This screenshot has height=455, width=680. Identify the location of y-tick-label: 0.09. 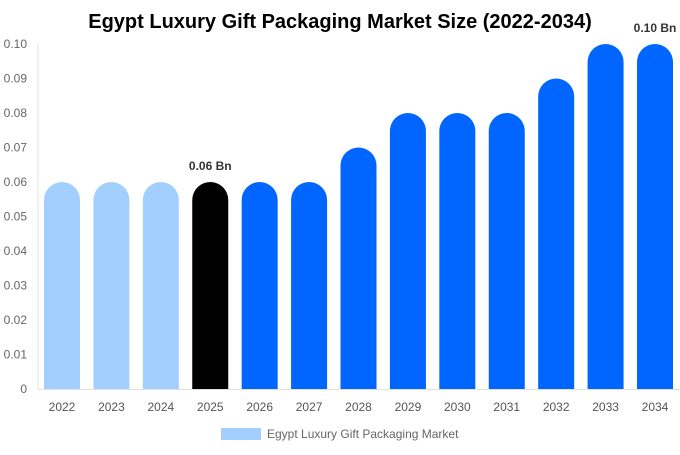
(16, 79).